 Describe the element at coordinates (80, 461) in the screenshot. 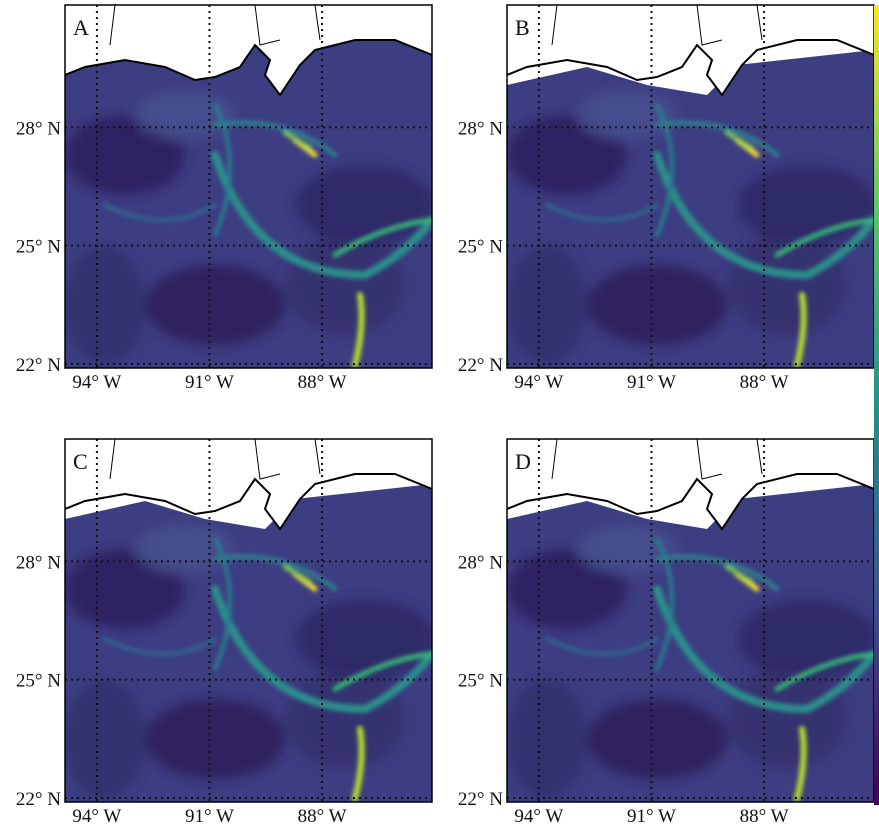

I see `panel-label: C` at that location.